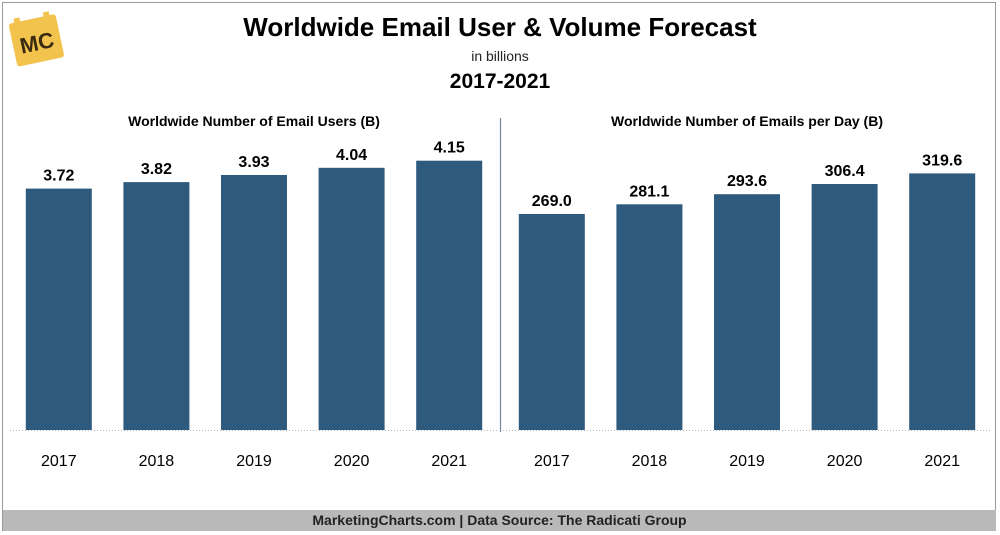 The height and width of the screenshot is (535, 1000). Describe the element at coordinates (747, 181) in the screenshot. I see `data-label: 293.6` at that location.